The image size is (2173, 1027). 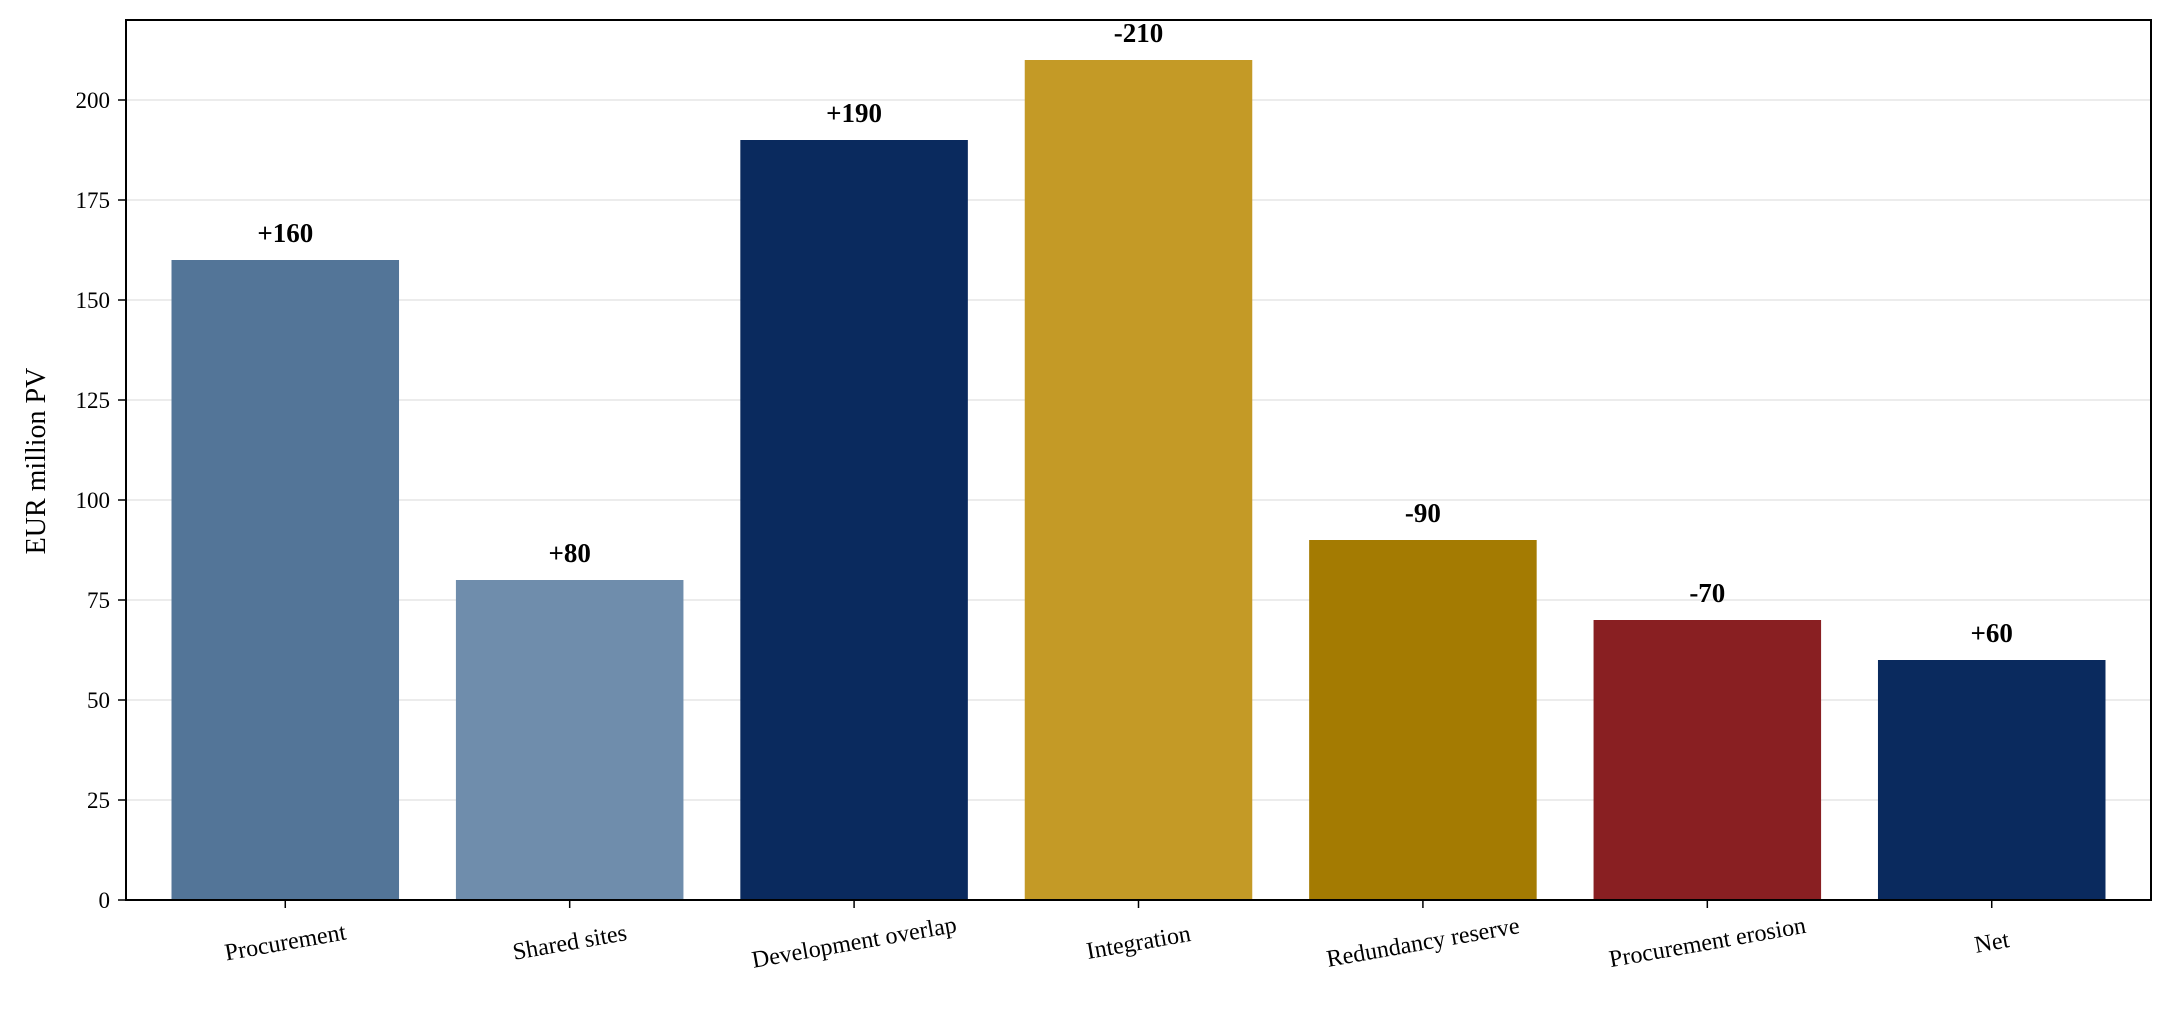 I want to click on y-tick-label: 0, so click(x=105, y=900).